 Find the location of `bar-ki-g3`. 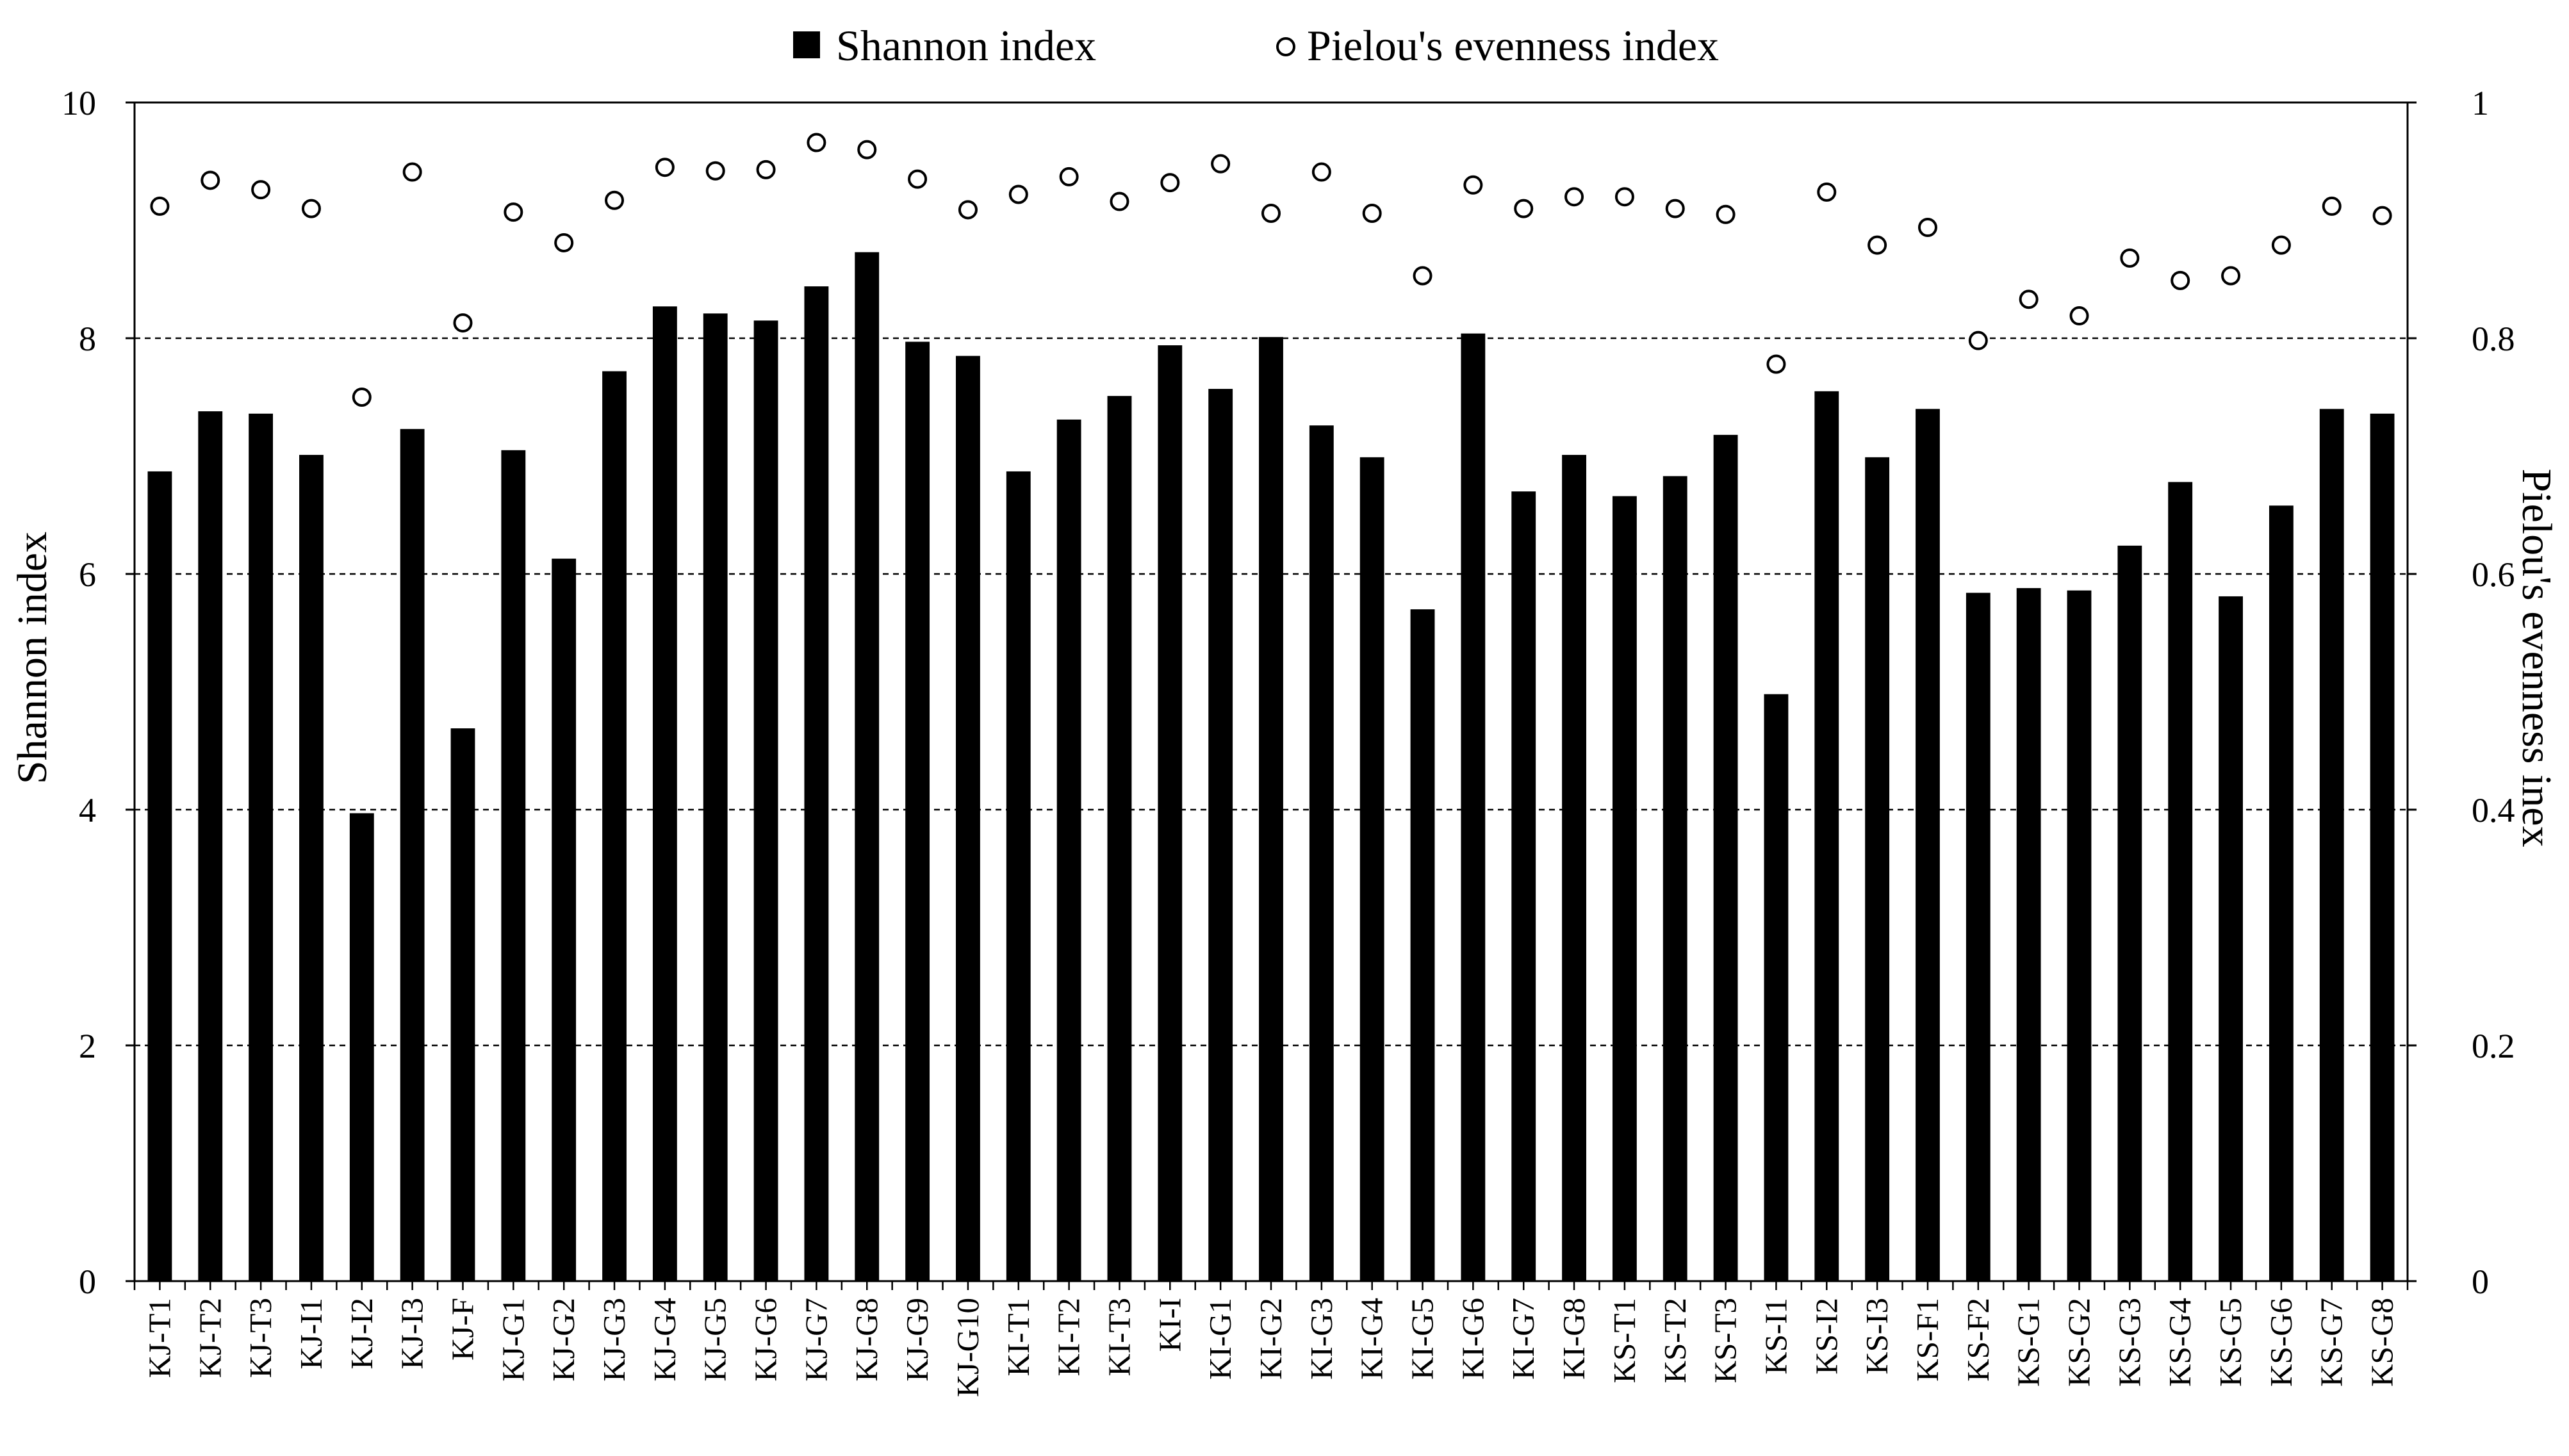

bar-ki-g3 is located at coordinates (1321, 853).